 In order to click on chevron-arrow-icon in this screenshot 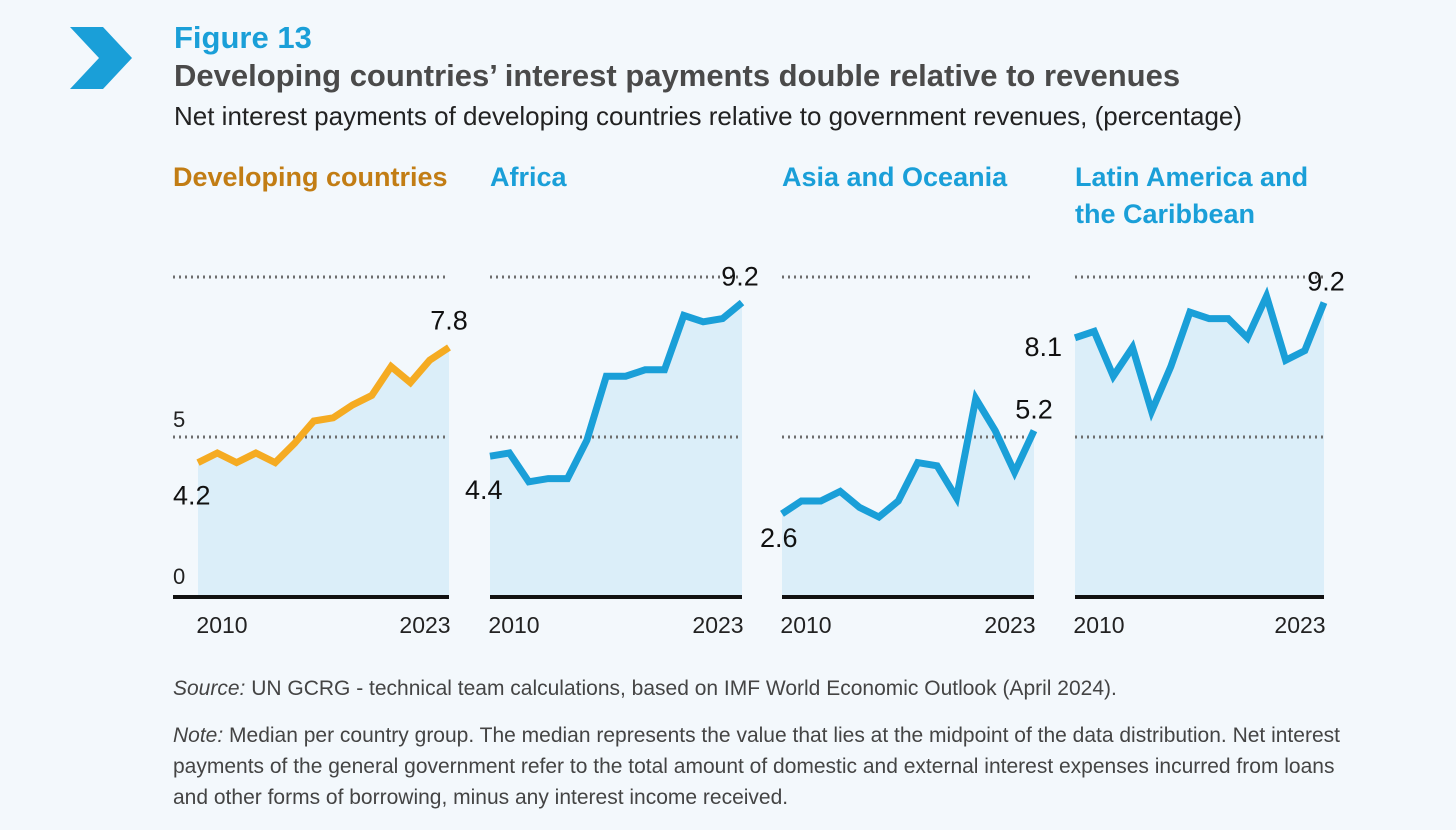, I will do `click(101, 58)`.